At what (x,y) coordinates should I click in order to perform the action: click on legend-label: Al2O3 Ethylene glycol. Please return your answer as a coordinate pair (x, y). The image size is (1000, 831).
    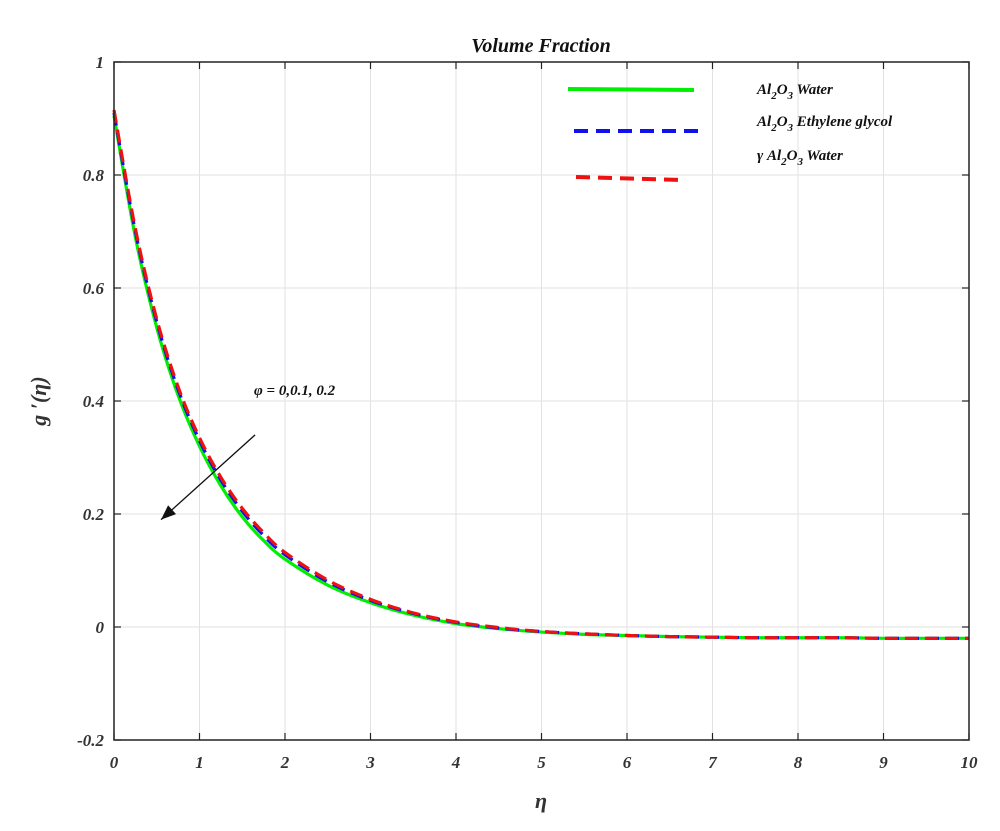
    Looking at the image, I should click on (824, 124).